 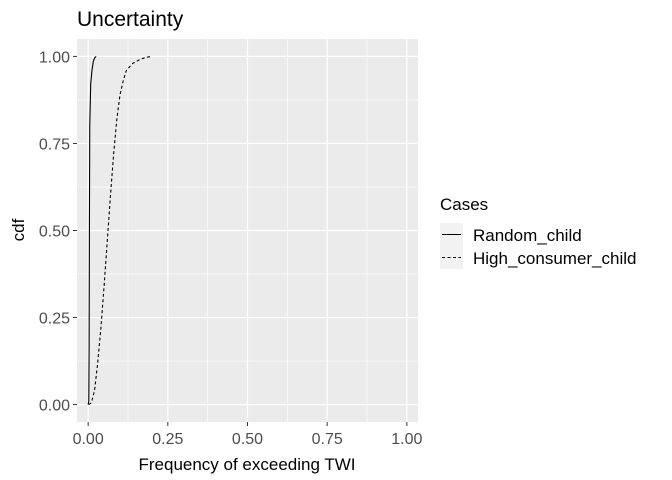 What do you see at coordinates (54, 406) in the screenshot?
I see `y-tick-label: 0.00` at bounding box center [54, 406].